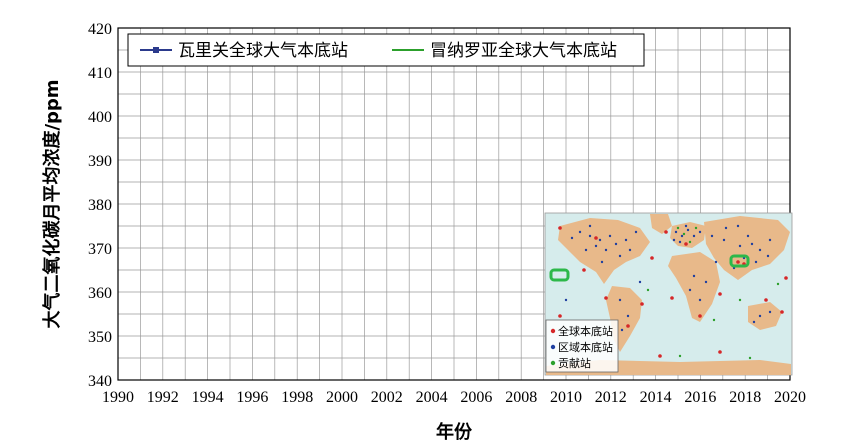  What do you see at coordinates (585, 347) in the screenshot?
I see `map-legend-label-2: 区域本底站` at bounding box center [585, 347].